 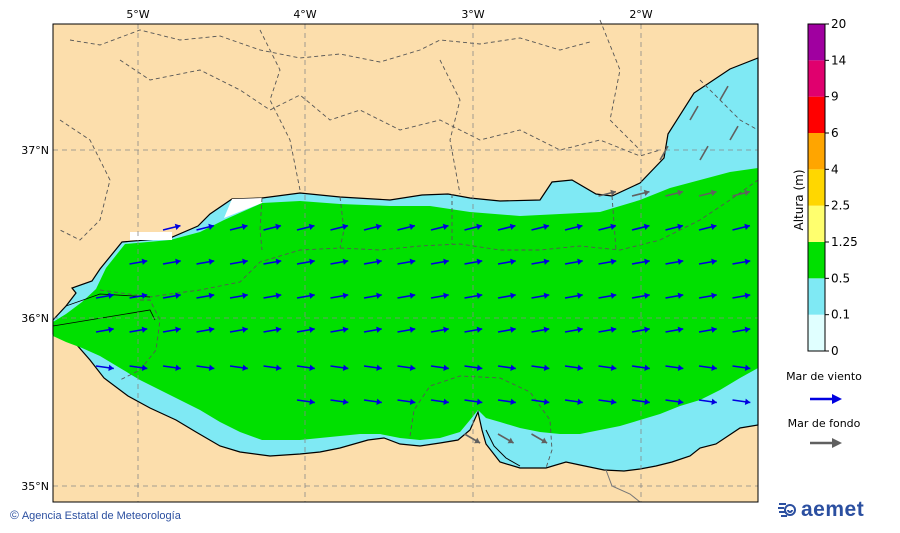 I want to click on colorbar-tick-label: 6, so click(x=835, y=133).